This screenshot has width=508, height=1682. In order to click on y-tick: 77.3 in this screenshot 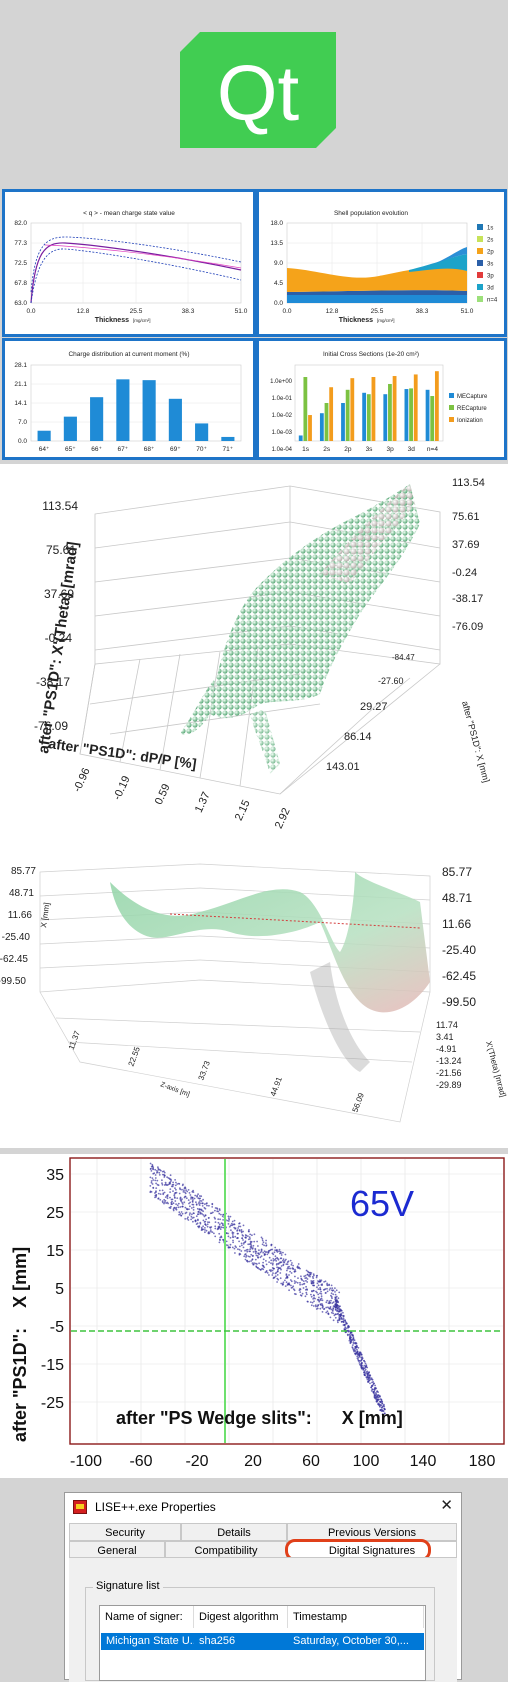, I will do `click(20, 243)`.